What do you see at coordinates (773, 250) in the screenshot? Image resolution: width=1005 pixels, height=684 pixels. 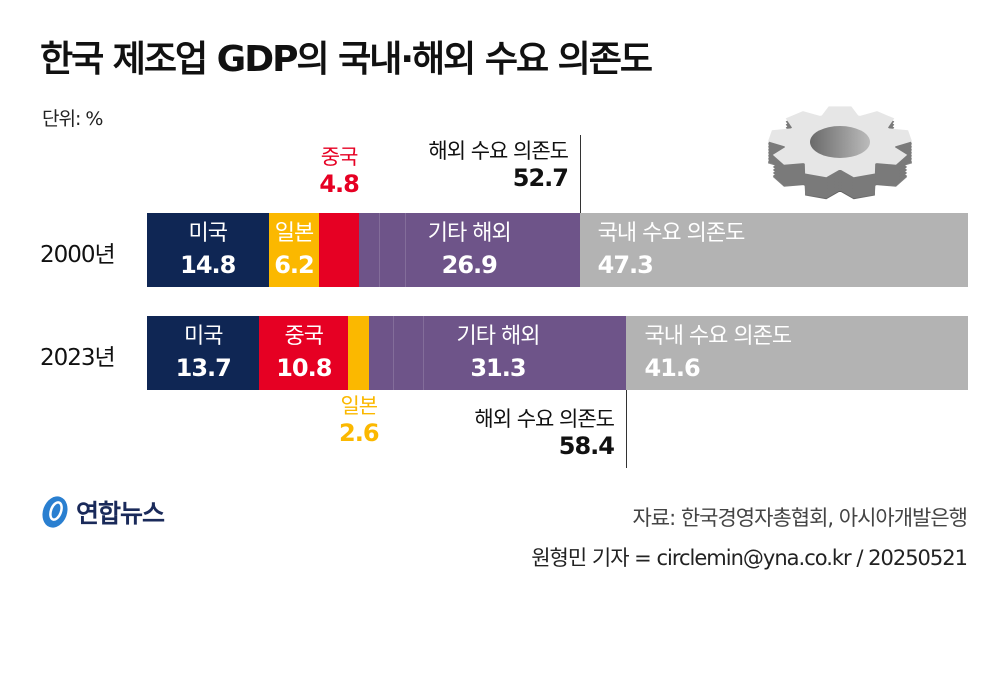 I see `bar-segment: 국내 수요 의존도 47.3` at bounding box center [773, 250].